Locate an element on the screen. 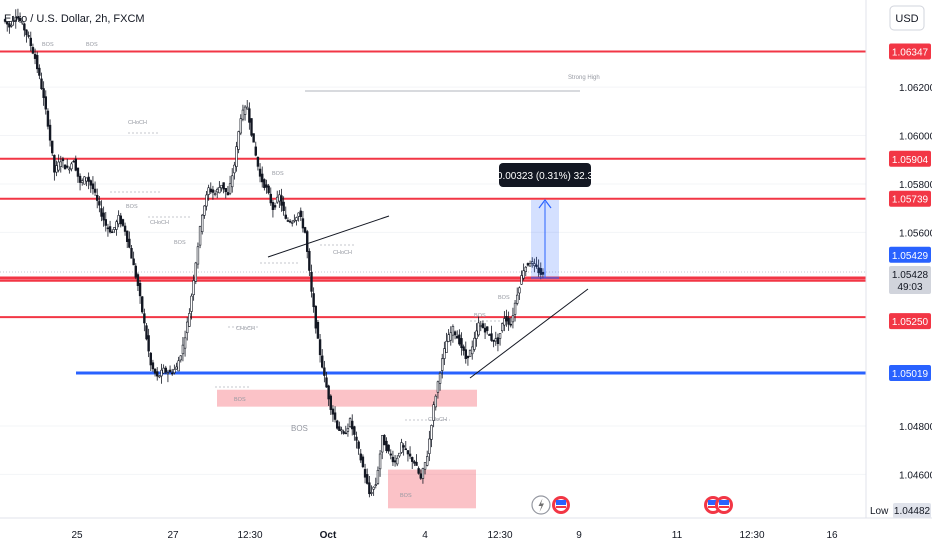 The width and height of the screenshot is (932, 555). level-price-badge: 1.05019 is located at coordinates (910, 374).